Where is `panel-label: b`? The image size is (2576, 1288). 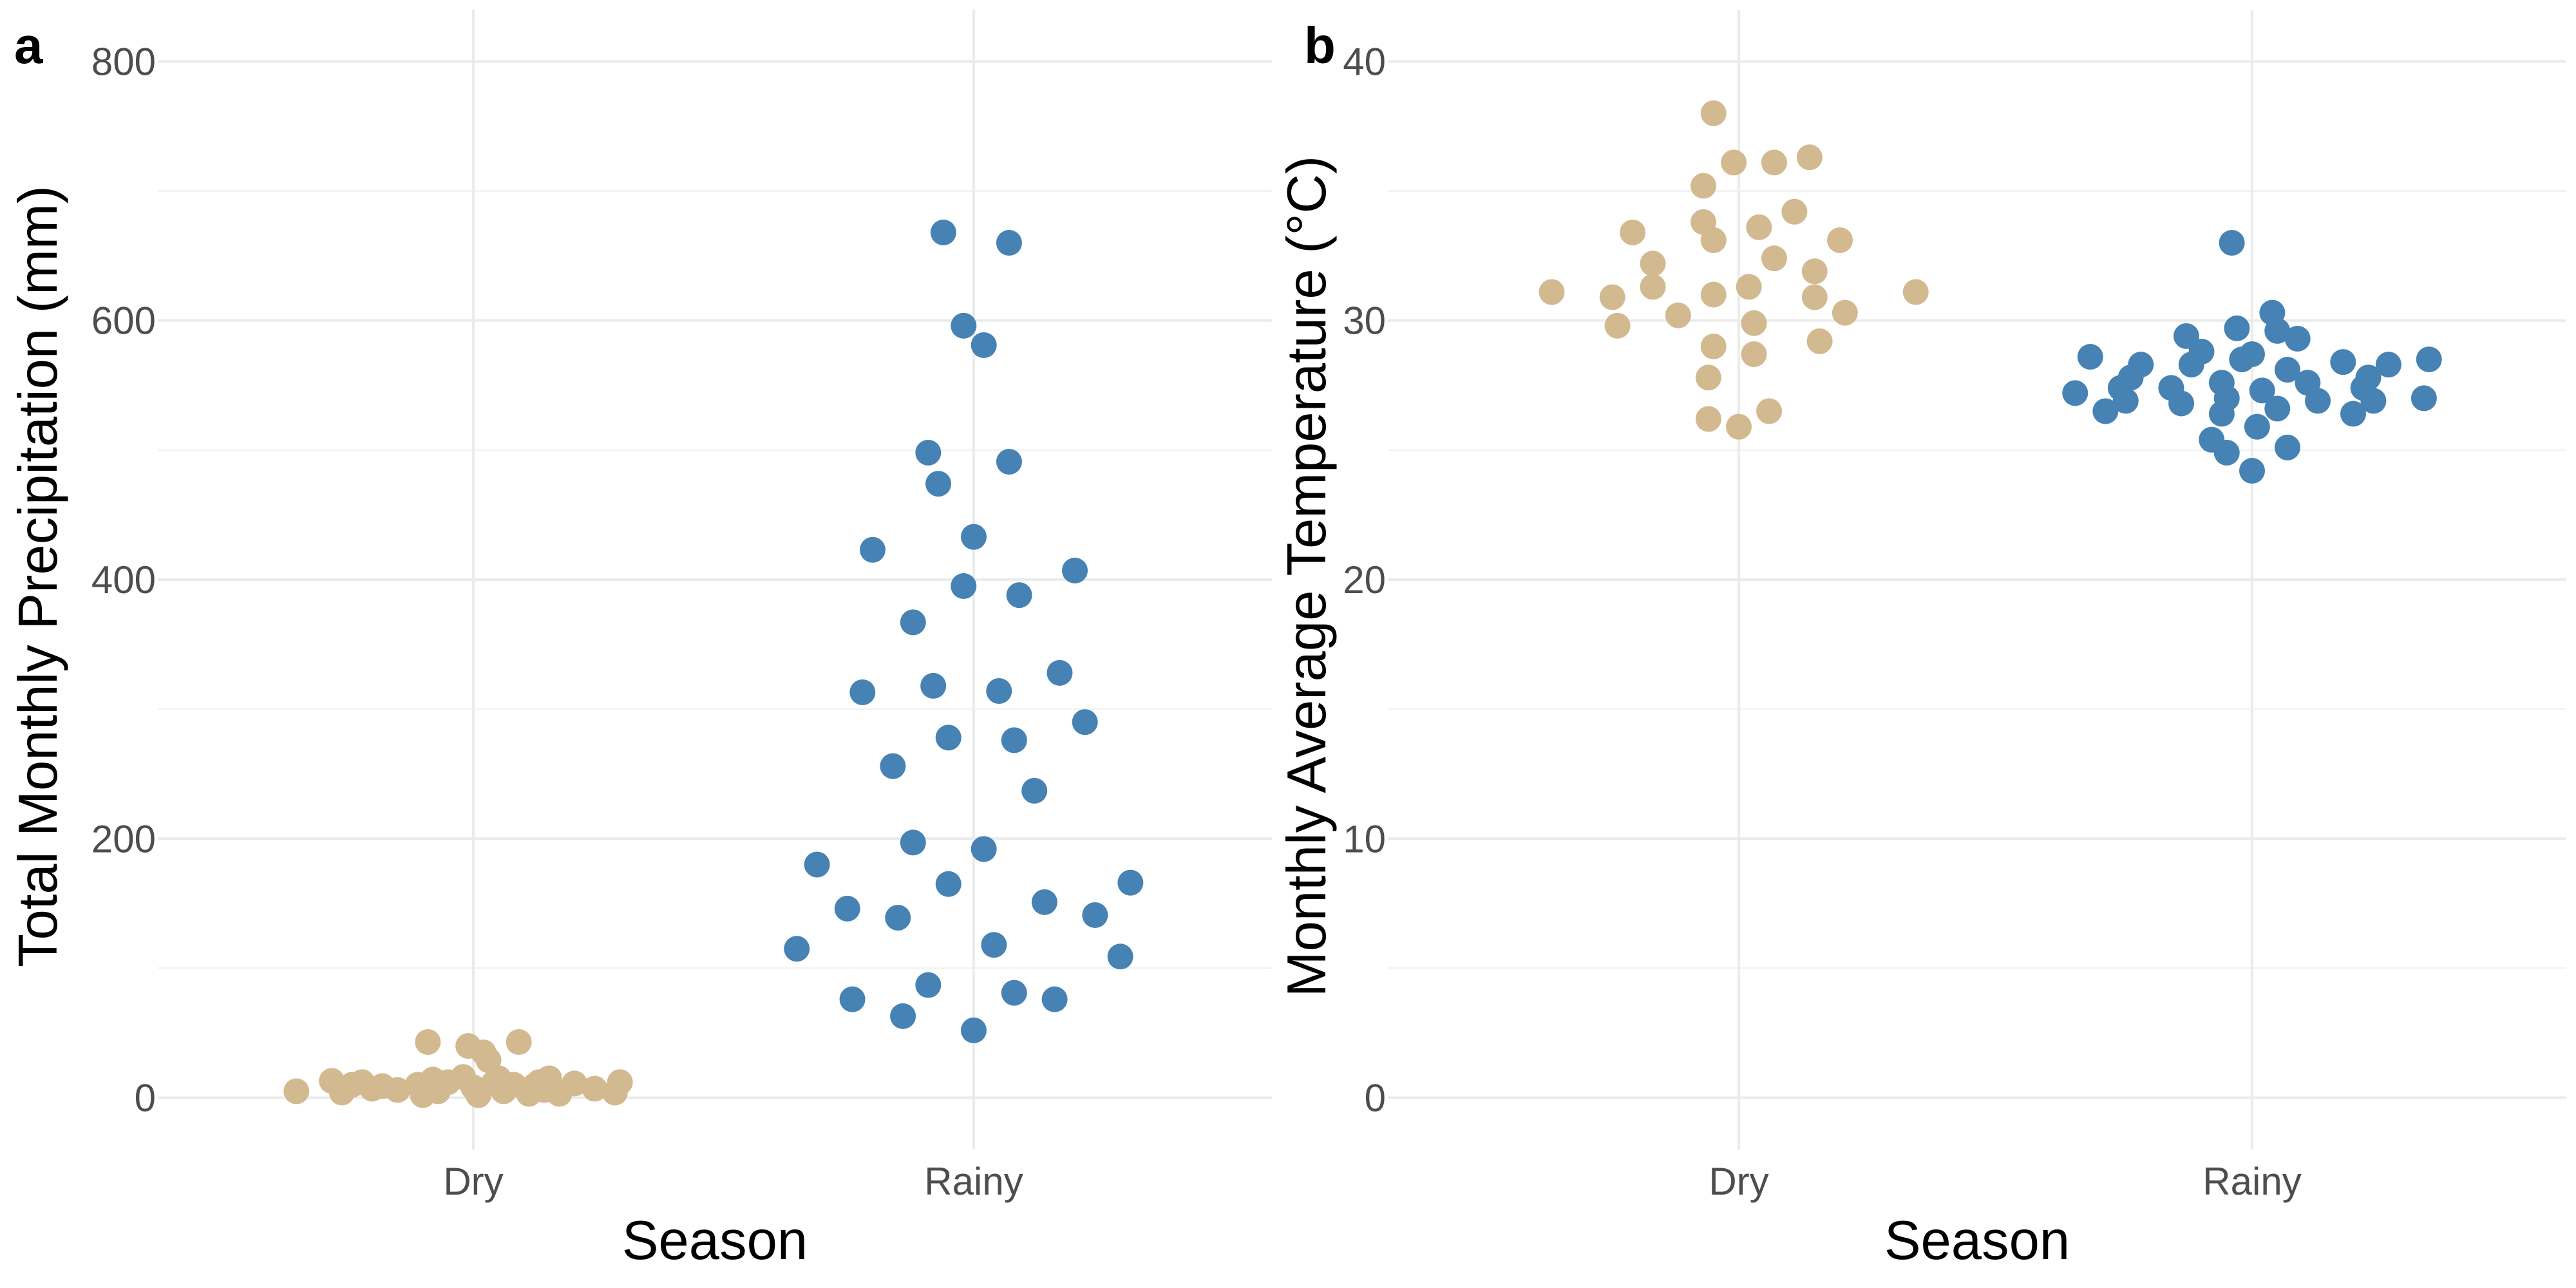 panel-label: b is located at coordinates (1320, 46).